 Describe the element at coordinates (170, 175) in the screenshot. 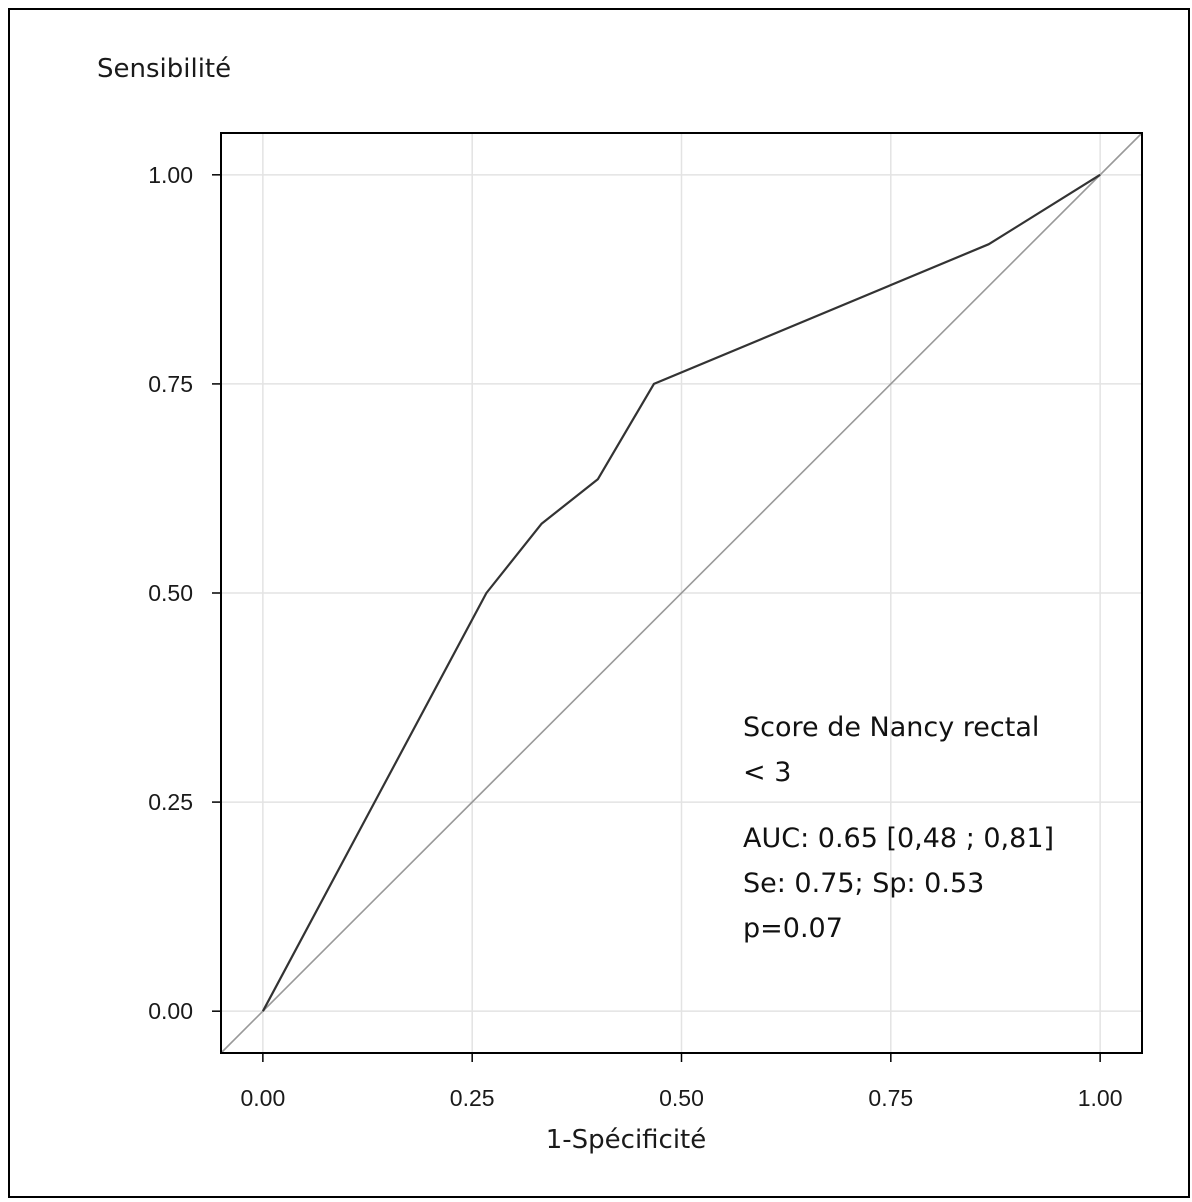

I see `y-tick-label: 1.00` at that location.